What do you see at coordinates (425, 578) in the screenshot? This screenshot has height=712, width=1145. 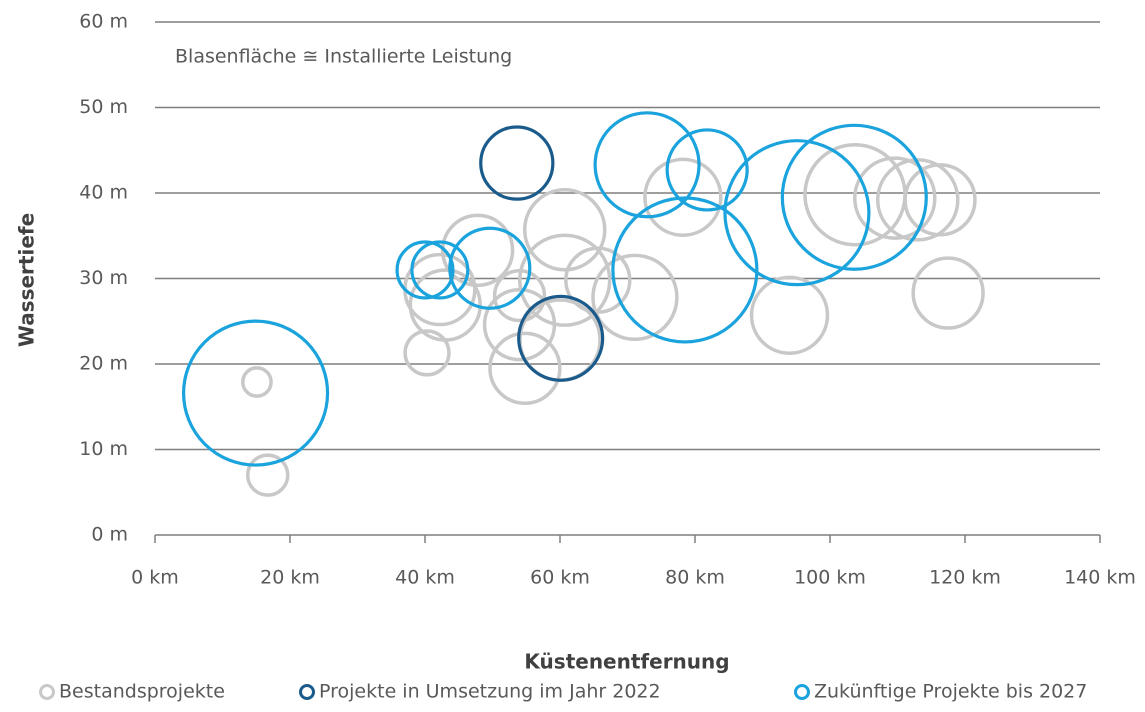 I see `x-tick-label: 40 km` at bounding box center [425, 578].